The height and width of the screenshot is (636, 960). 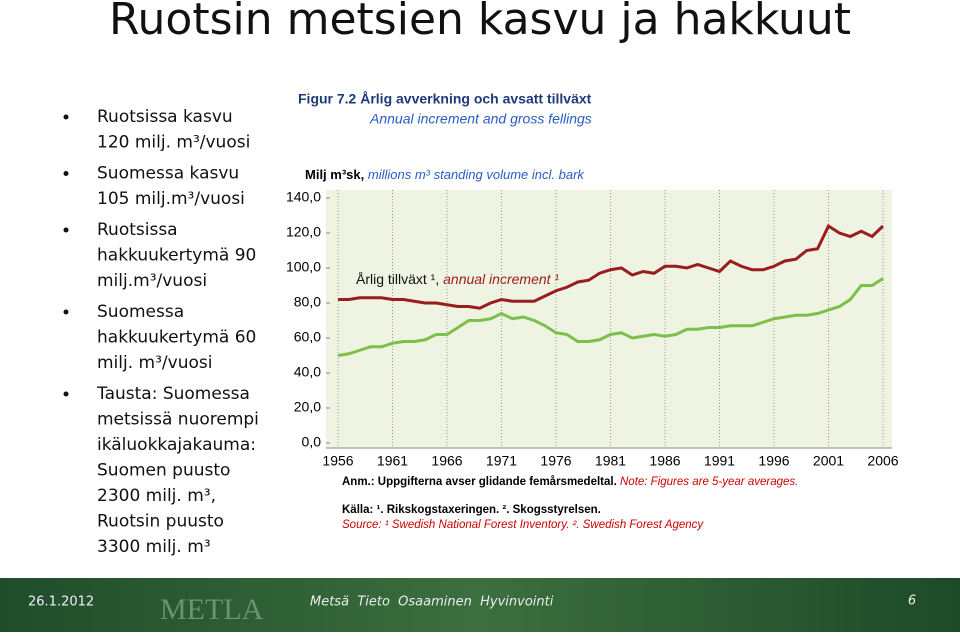 I want to click on annotation: Årlig tillväxt ¹, annual increment ¹, so click(x=457, y=279).